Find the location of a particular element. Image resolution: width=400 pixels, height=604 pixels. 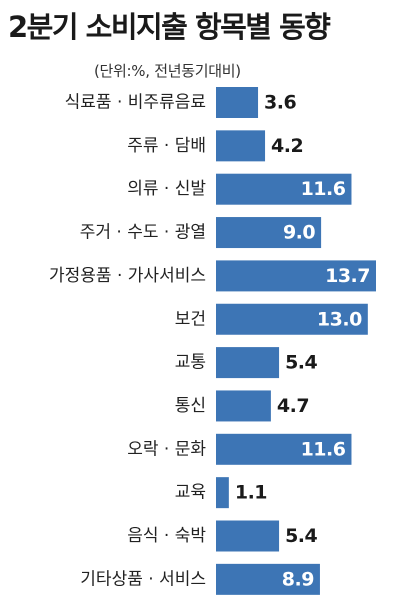

value-label: 4.2 is located at coordinates (287, 146).